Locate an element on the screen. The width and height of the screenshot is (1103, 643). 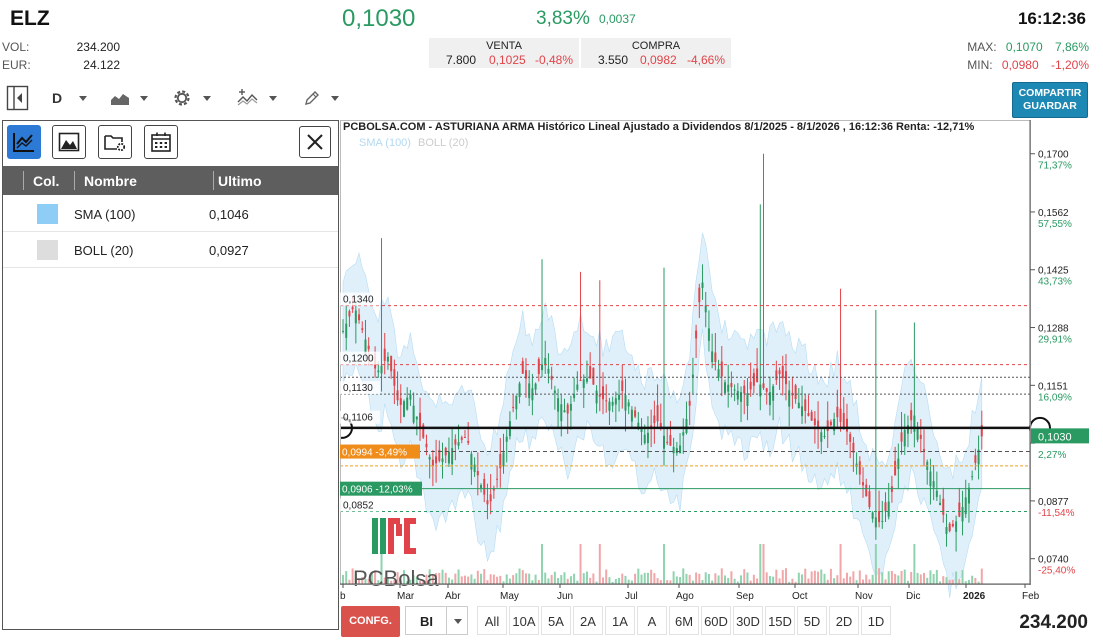
range-button-6m: 6M is located at coordinates (684, 620).